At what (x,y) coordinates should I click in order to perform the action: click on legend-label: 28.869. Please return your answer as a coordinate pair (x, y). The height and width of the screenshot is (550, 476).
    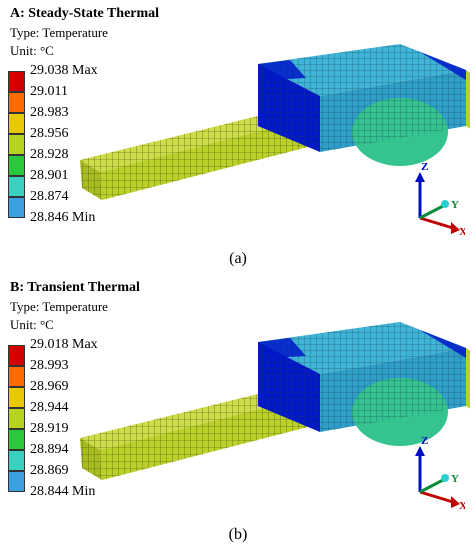
    Looking at the image, I should click on (49, 470).